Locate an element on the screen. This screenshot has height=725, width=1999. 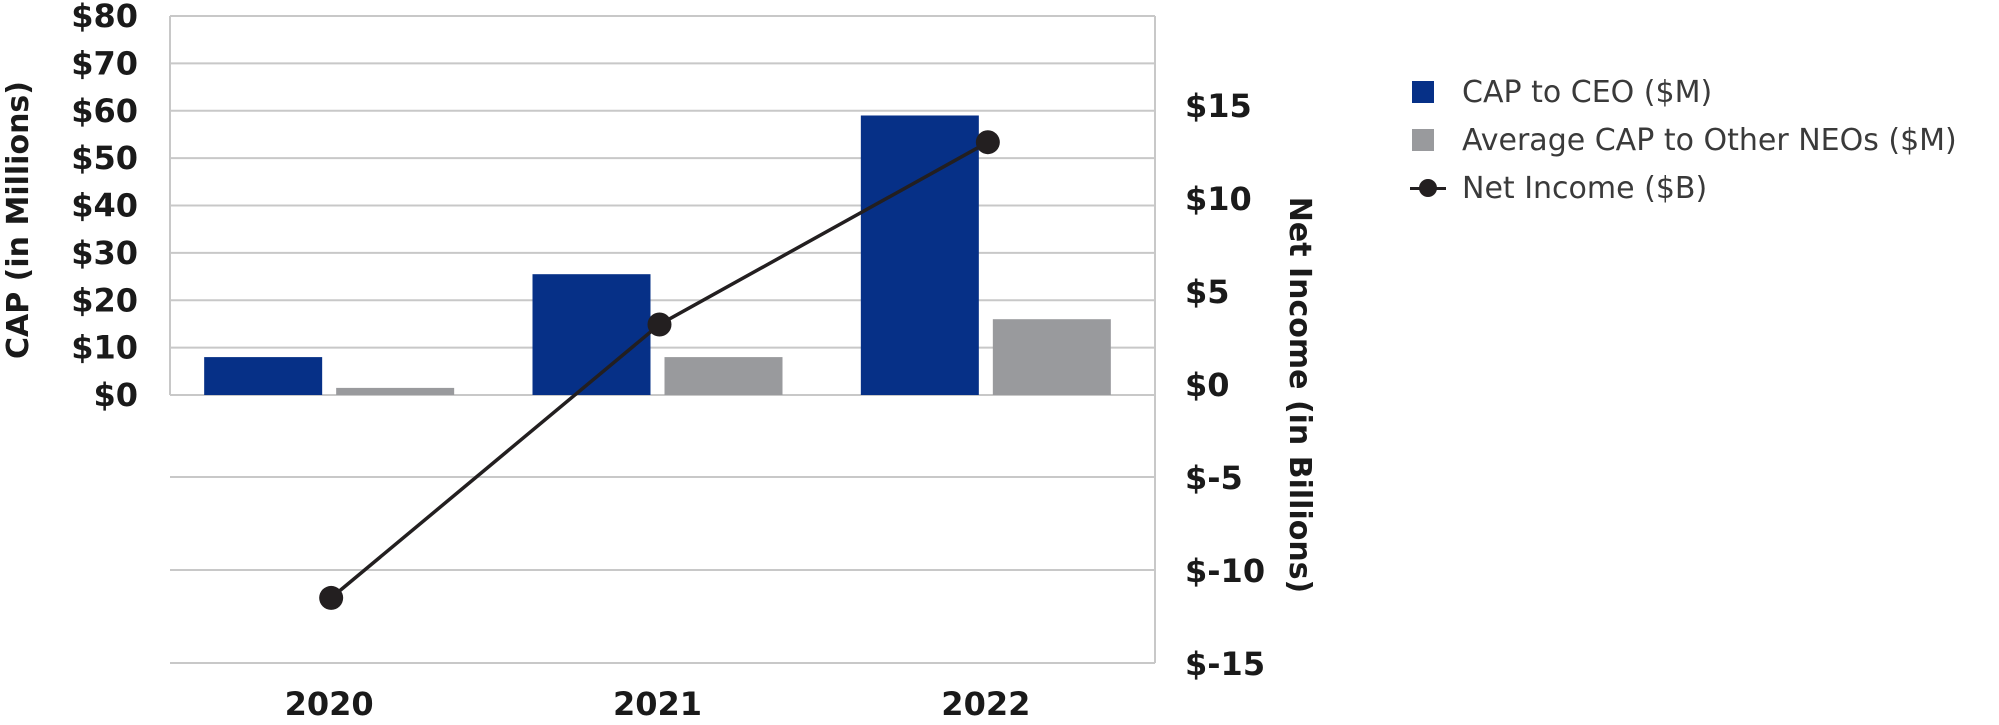
right-tick-label: $0 is located at coordinates (1207, 385).